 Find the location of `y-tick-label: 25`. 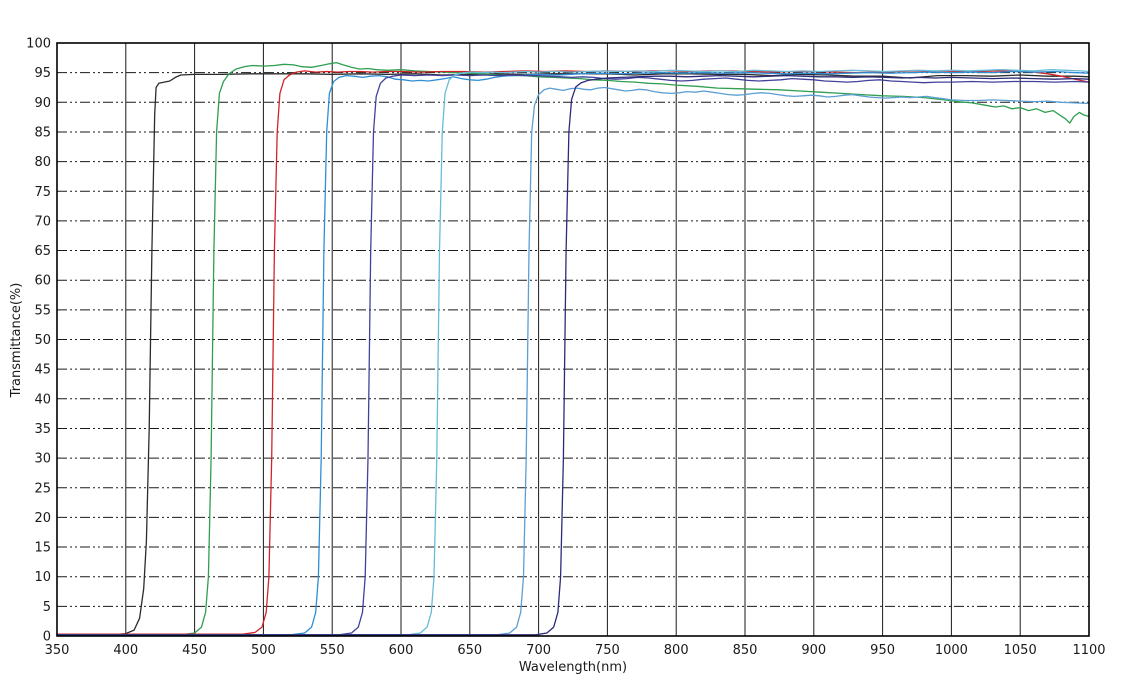

y-tick-label: 25 is located at coordinates (42, 488).